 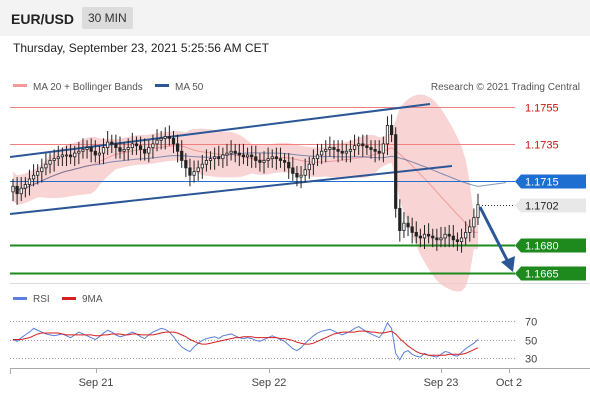 I want to click on current-price-label: 1.1715, so click(x=542, y=183).